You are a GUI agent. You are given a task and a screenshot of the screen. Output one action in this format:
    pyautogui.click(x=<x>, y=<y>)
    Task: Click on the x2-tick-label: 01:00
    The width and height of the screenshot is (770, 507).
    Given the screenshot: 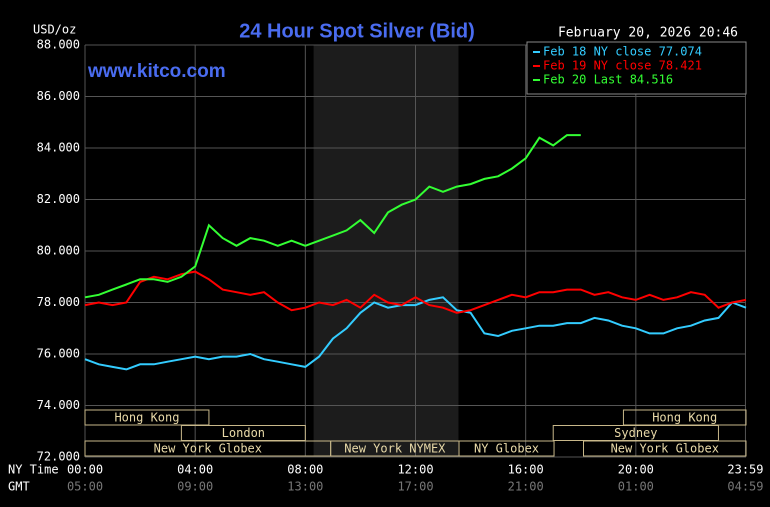 What is the action you would take?
    pyautogui.click(x=636, y=487)
    